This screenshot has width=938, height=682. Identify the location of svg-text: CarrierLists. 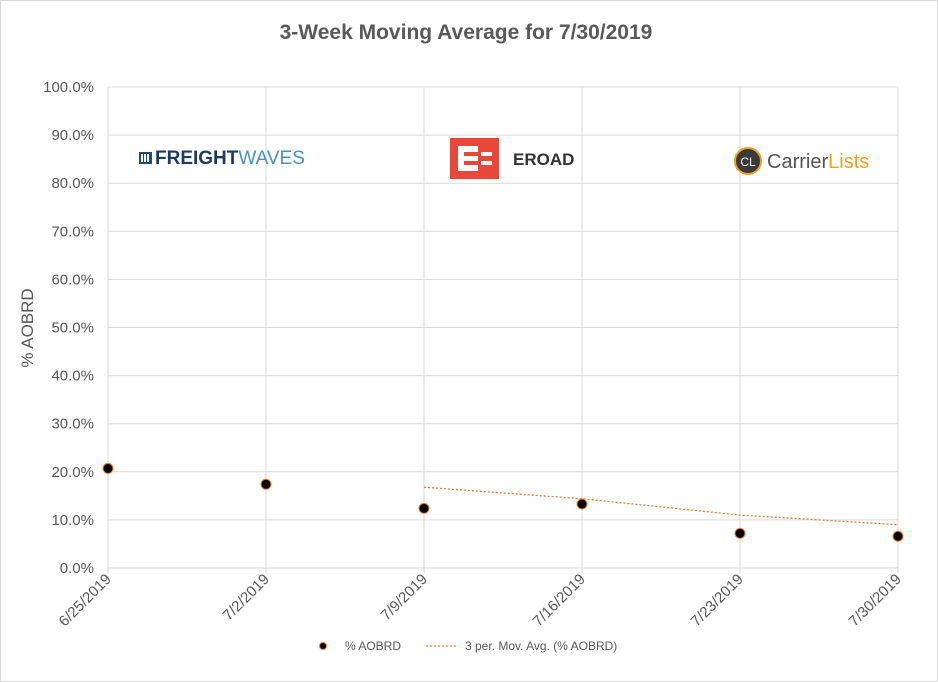
(818, 162).